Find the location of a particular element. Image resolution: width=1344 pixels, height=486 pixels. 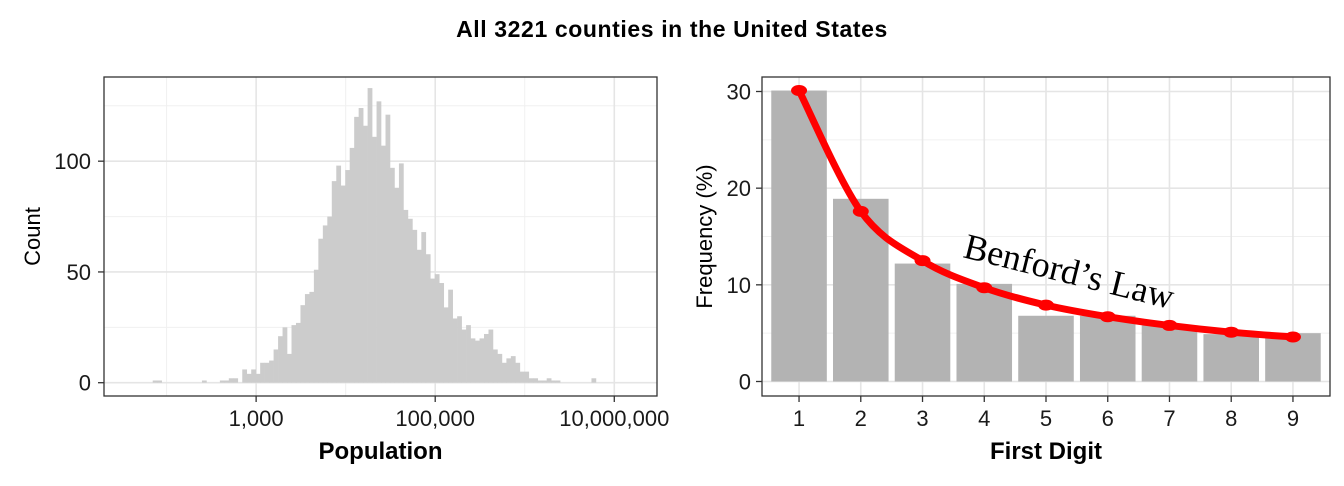

y-axis-title: Frequency (%) is located at coordinates (704, 236).